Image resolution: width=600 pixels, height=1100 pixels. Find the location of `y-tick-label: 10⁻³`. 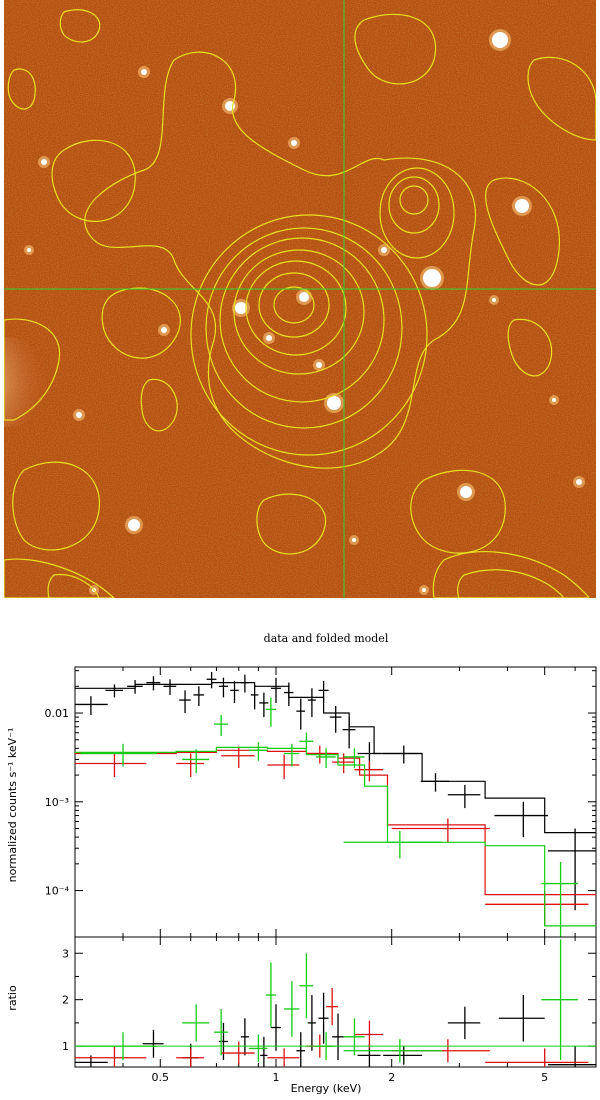

y-tick-label: 10⁻³ is located at coordinates (57, 802).